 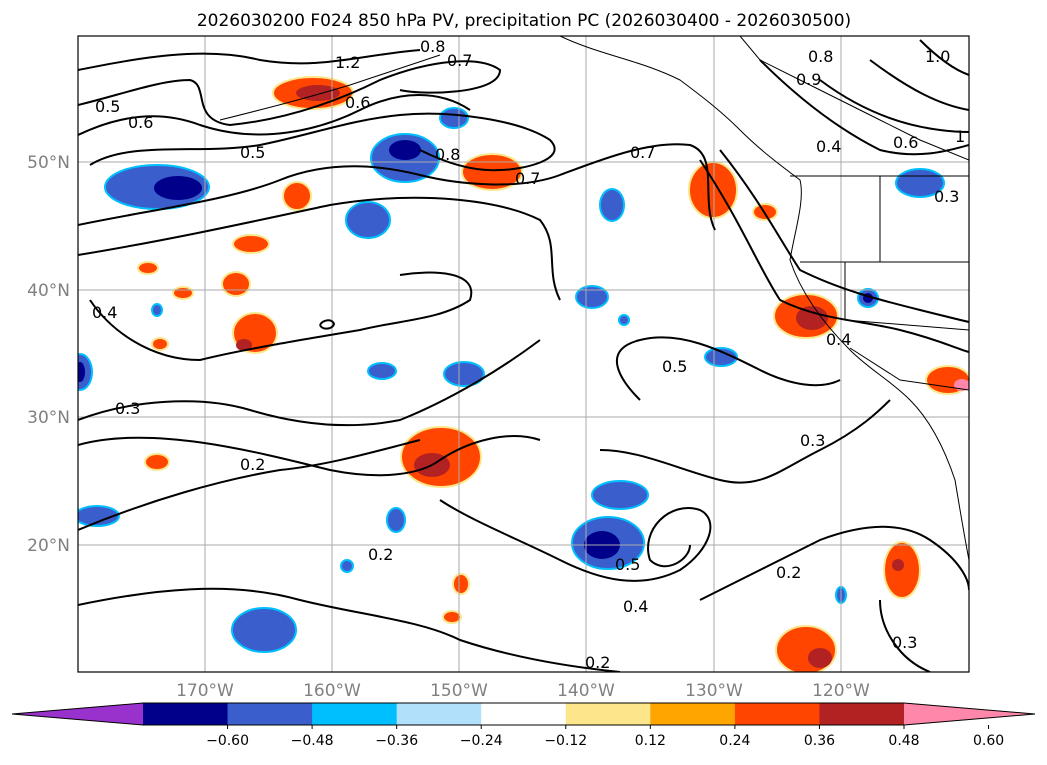 I want to click on contour-label: 1.2, so click(x=347, y=62).